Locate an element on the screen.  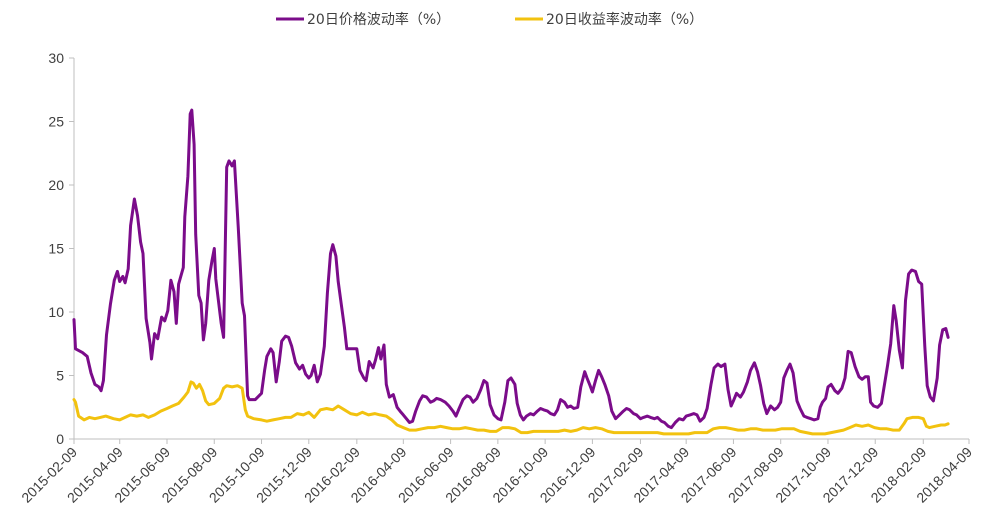
legend-item-price-volatility: 20日价格波动率（%） is located at coordinates (363, 19).